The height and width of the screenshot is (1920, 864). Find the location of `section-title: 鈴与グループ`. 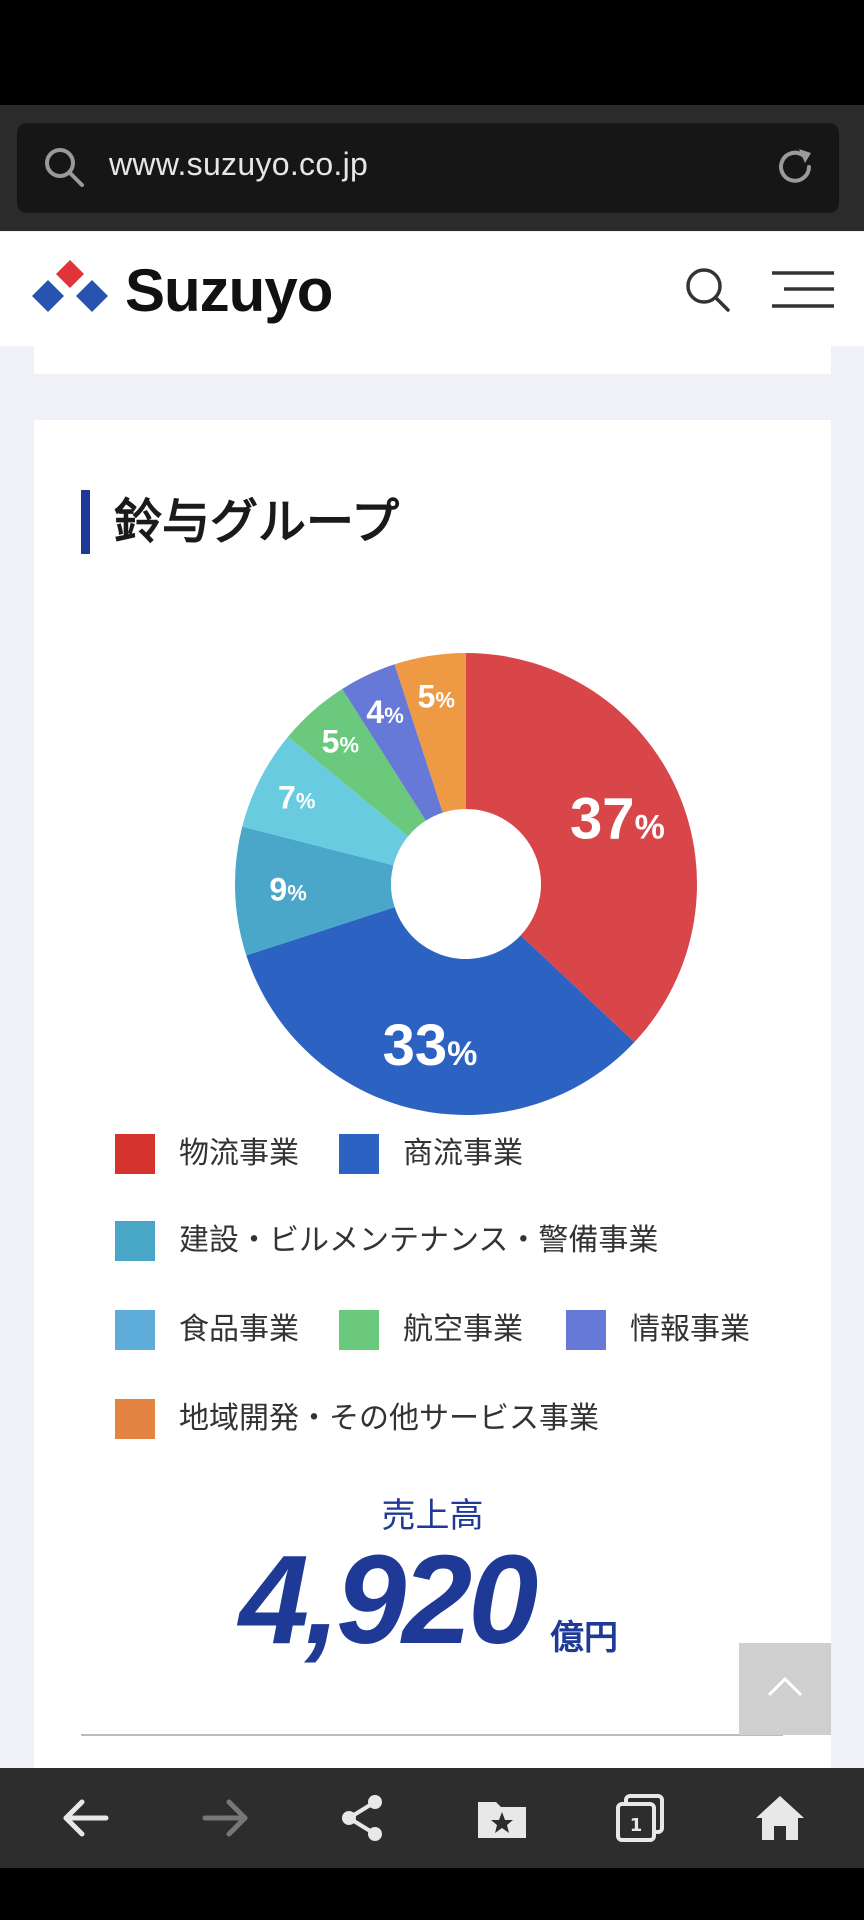

section-title: 鈴与グループ is located at coordinates (257, 522).